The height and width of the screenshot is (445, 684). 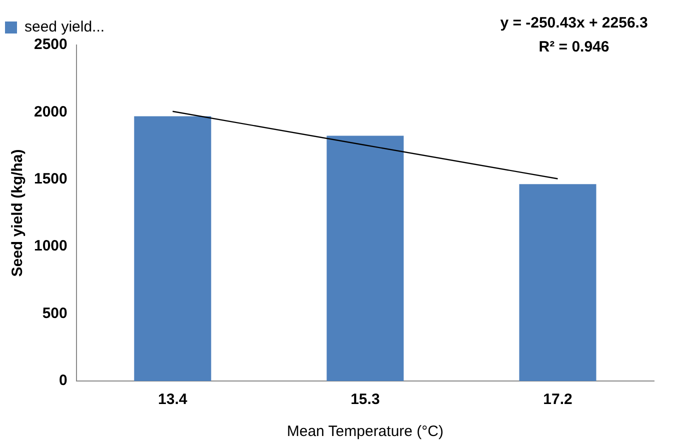 I want to click on x-tick-label: 13.4, so click(x=173, y=399).